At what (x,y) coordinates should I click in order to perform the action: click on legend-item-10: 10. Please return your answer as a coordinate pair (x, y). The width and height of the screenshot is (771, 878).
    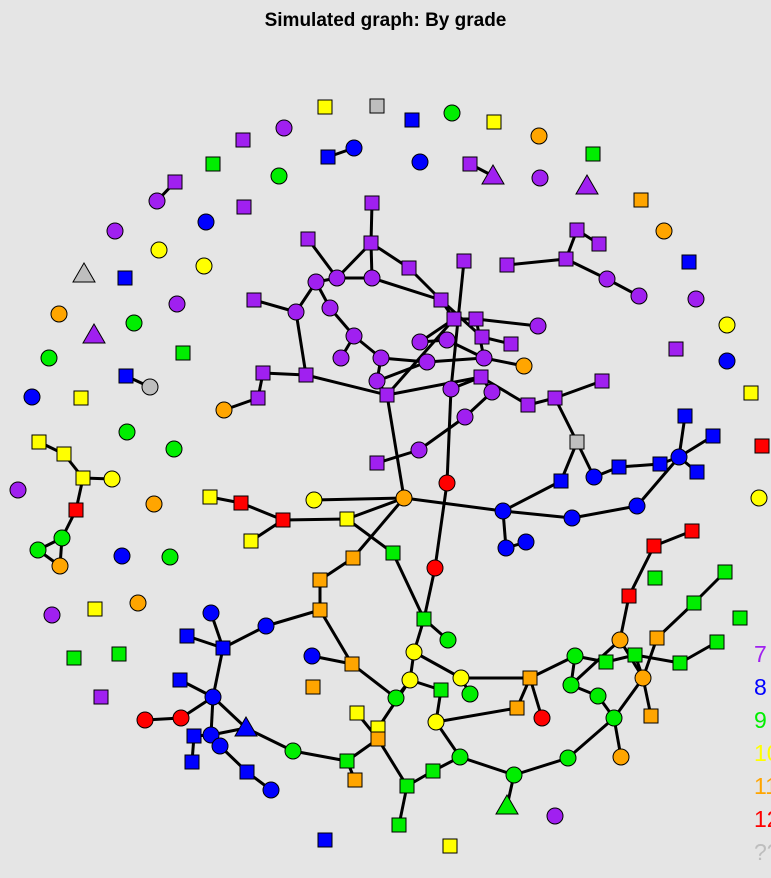
    Looking at the image, I should click on (762, 753).